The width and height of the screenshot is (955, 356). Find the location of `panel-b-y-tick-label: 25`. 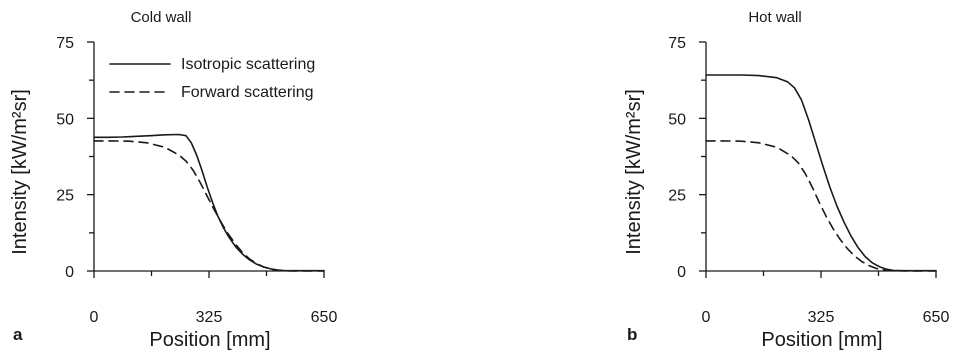

panel-b-y-tick-label: 25 is located at coordinates (677, 196).